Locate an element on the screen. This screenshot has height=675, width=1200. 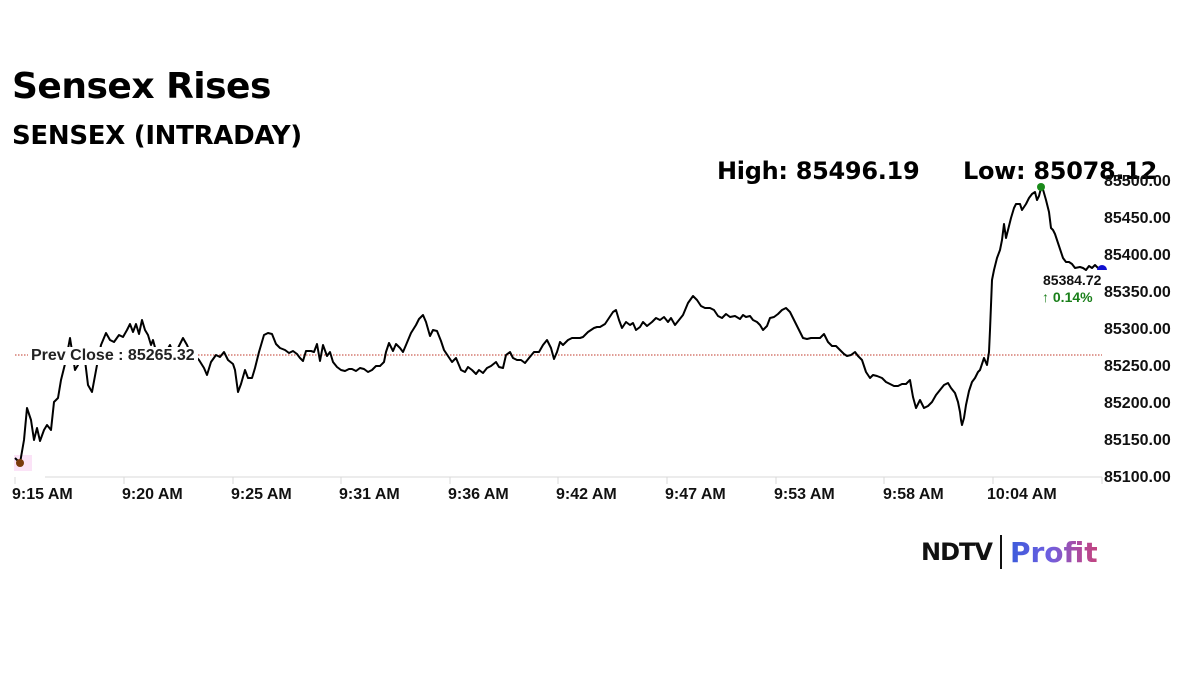
y-tick: 85100.00 is located at coordinates (1137, 477).